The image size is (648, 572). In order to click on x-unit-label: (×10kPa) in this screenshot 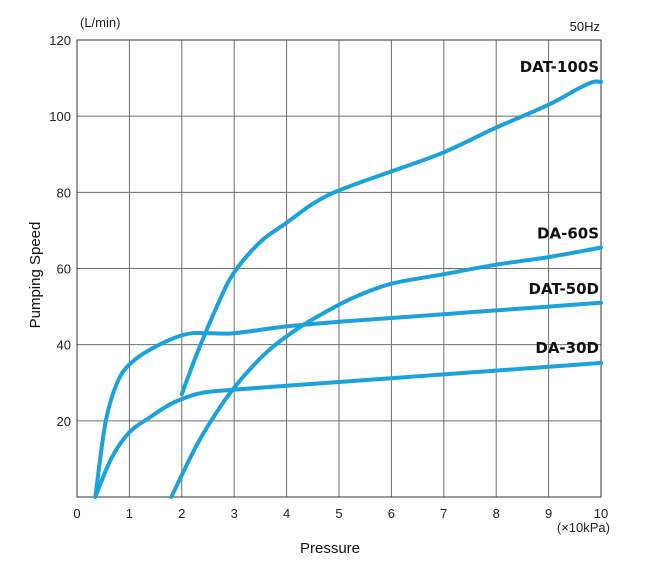, I will do `click(583, 527)`.